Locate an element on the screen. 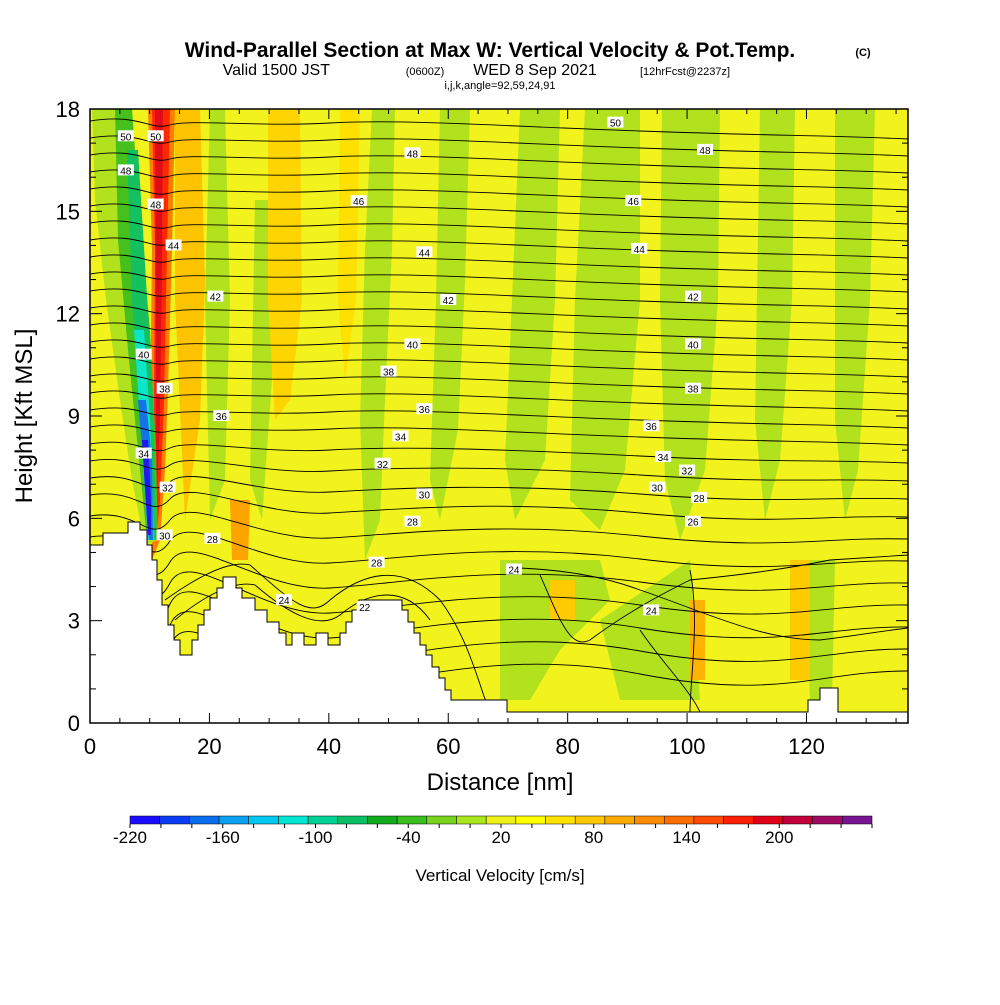 The image size is (1000, 1005). downdraft-core is located at coordinates (146, 487).